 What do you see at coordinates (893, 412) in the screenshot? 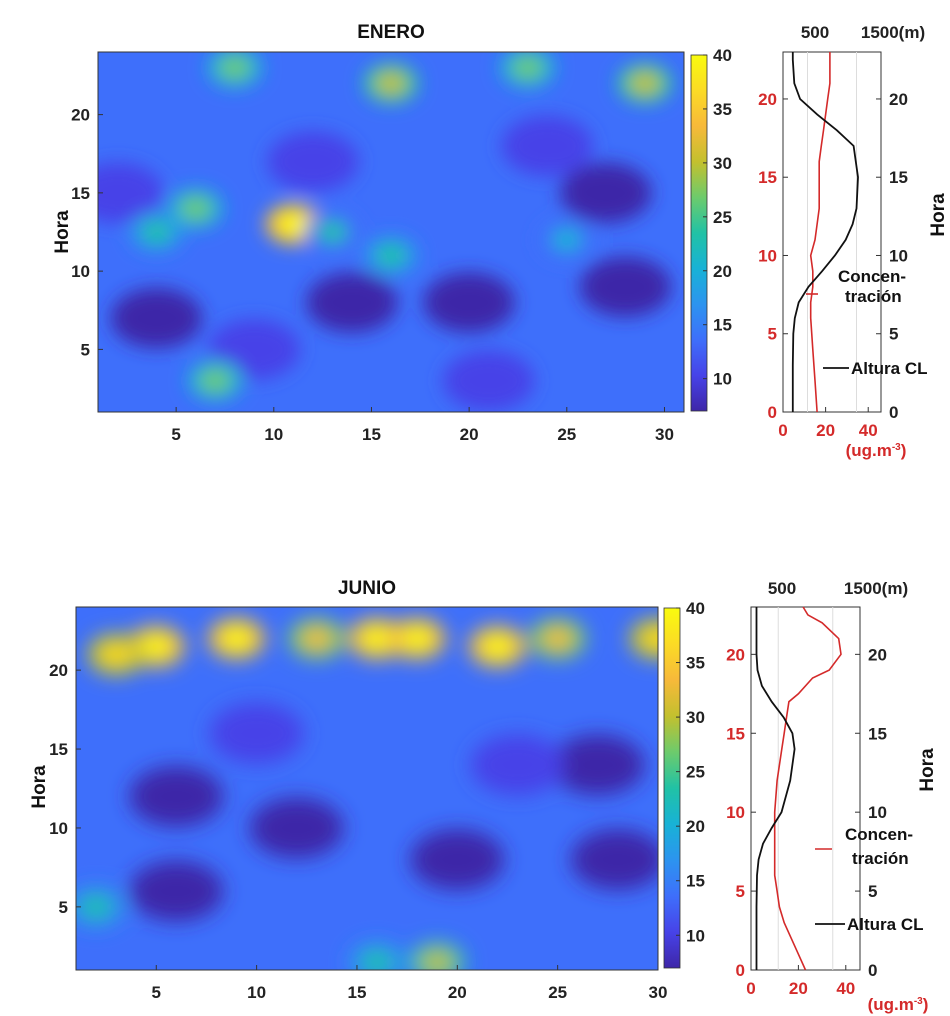
I see `enero-prof-rtick-0: 0` at bounding box center [893, 412].